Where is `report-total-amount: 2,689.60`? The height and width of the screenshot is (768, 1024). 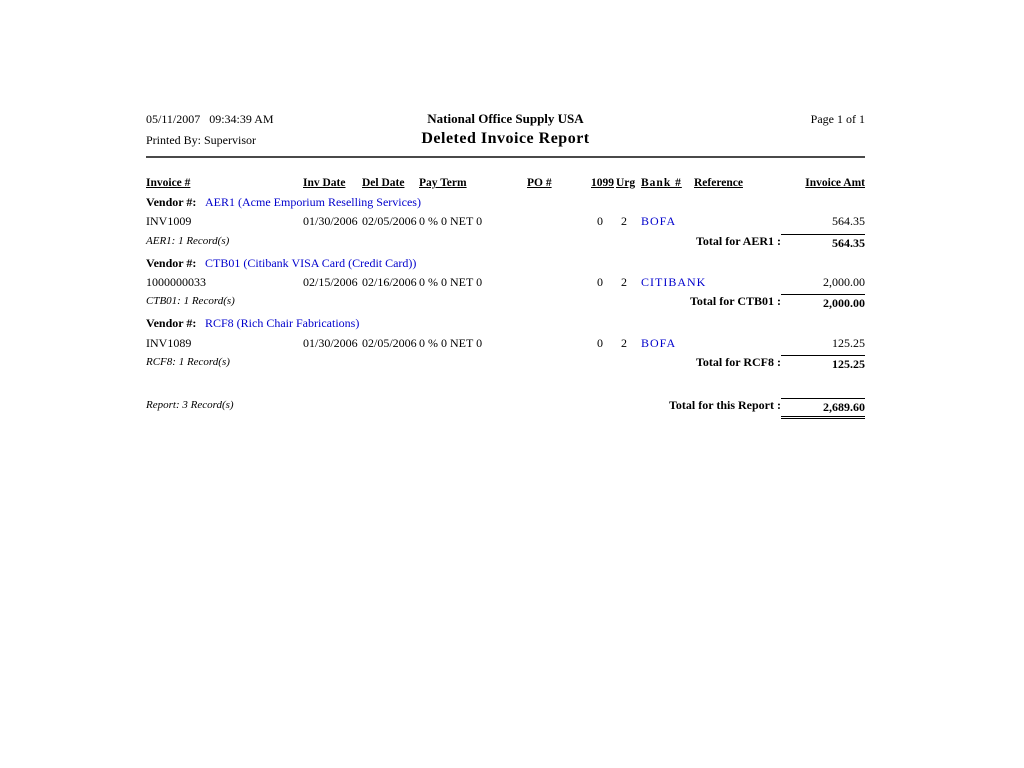 report-total-amount: 2,689.60 is located at coordinates (823, 408).